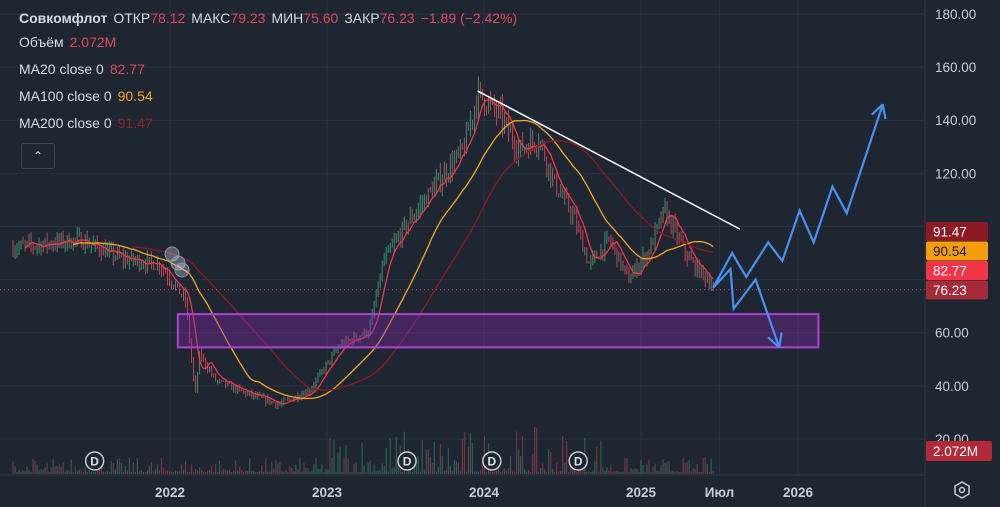 Image resolution: width=1000 pixels, height=507 pixels. Describe the element at coordinates (63, 18) in the screenshot. I see `symbol-name: Совкомфлот` at that location.